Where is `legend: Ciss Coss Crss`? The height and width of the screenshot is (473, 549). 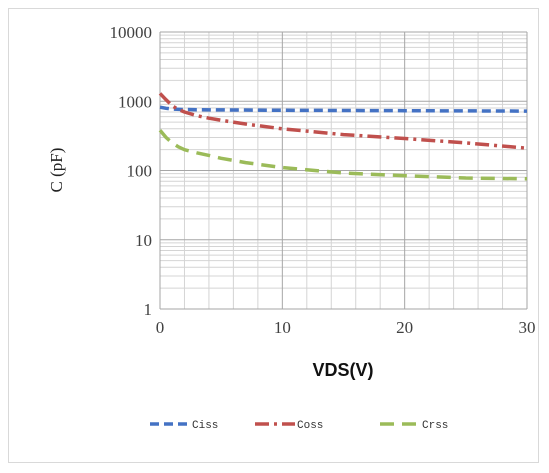 legend: Ciss Coss Crss is located at coordinates (299, 426).